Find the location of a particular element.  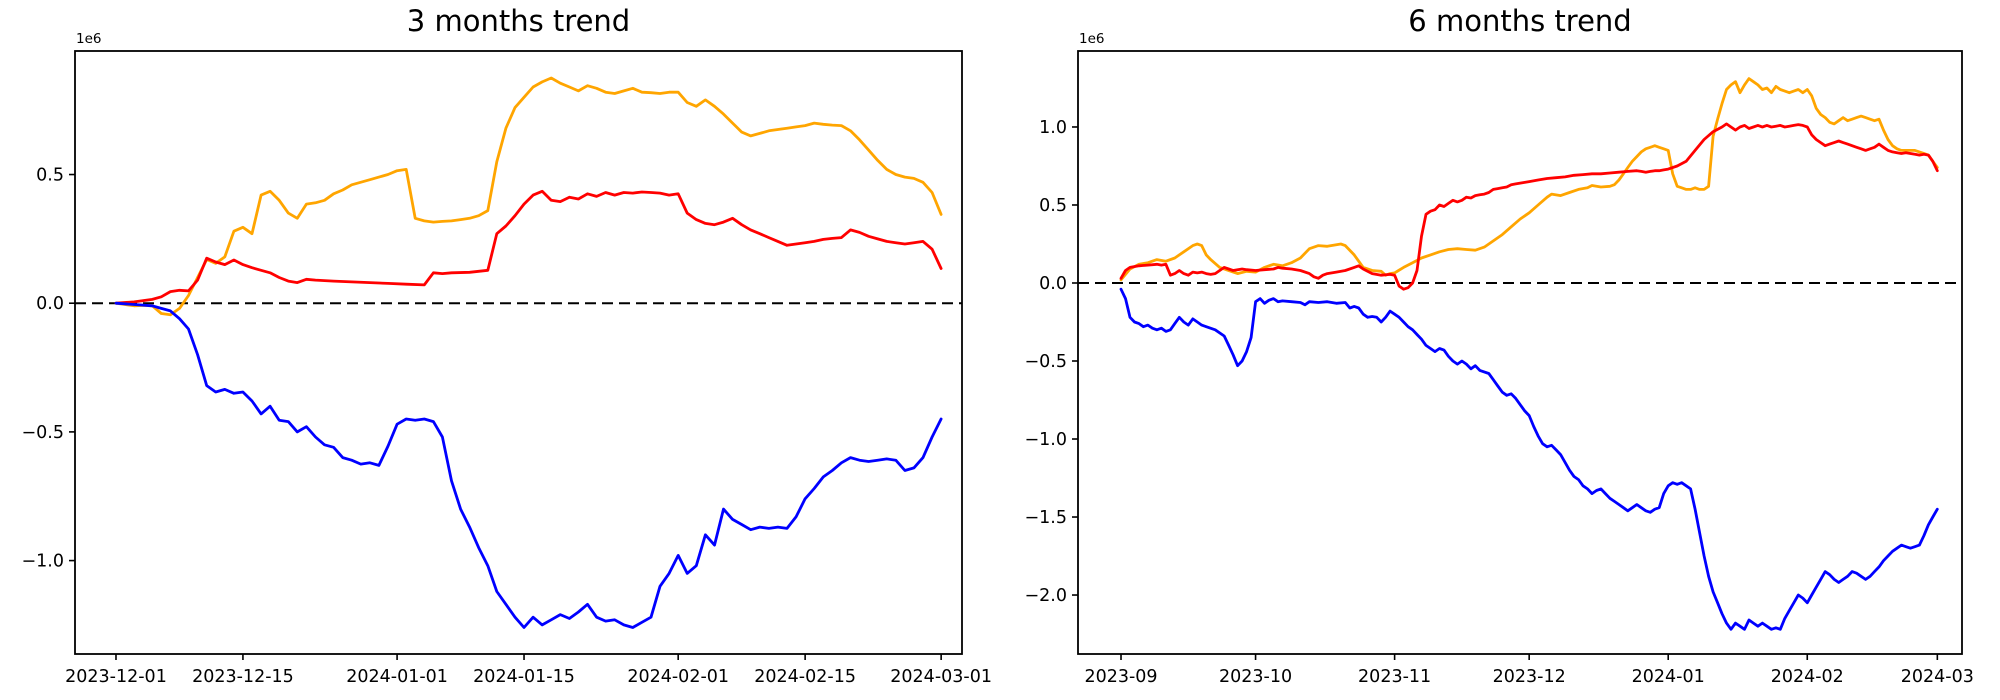

y-tick-label: −2.0 is located at coordinates (1046, 596).